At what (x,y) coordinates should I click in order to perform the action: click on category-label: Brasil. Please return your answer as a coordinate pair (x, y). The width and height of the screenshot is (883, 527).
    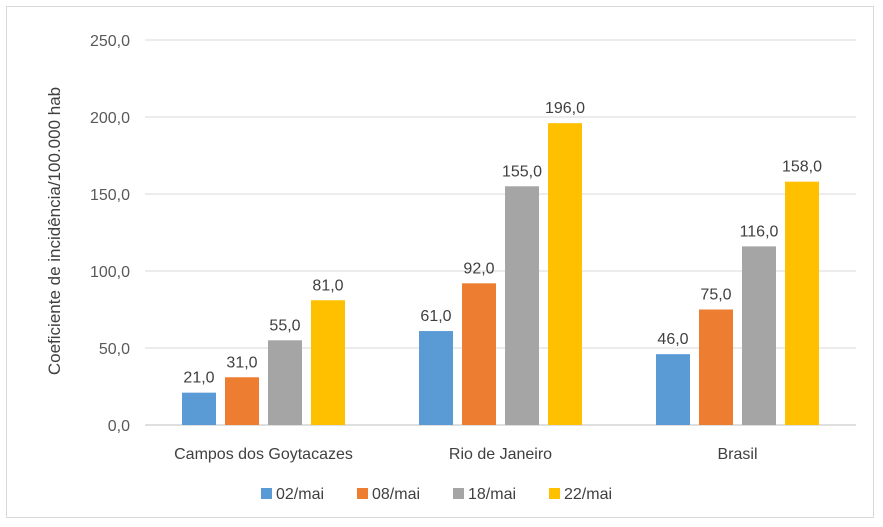
    Looking at the image, I should click on (737, 454).